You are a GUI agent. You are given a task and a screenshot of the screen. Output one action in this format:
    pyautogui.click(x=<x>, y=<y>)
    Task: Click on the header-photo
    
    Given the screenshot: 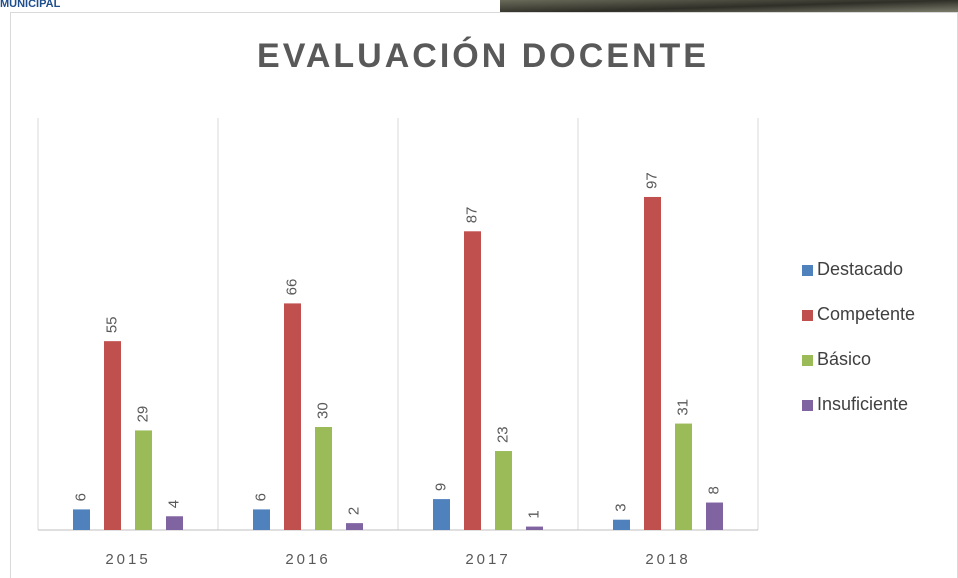 What is the action you would take?
    pyautogui.click(x=729, y=7)
    